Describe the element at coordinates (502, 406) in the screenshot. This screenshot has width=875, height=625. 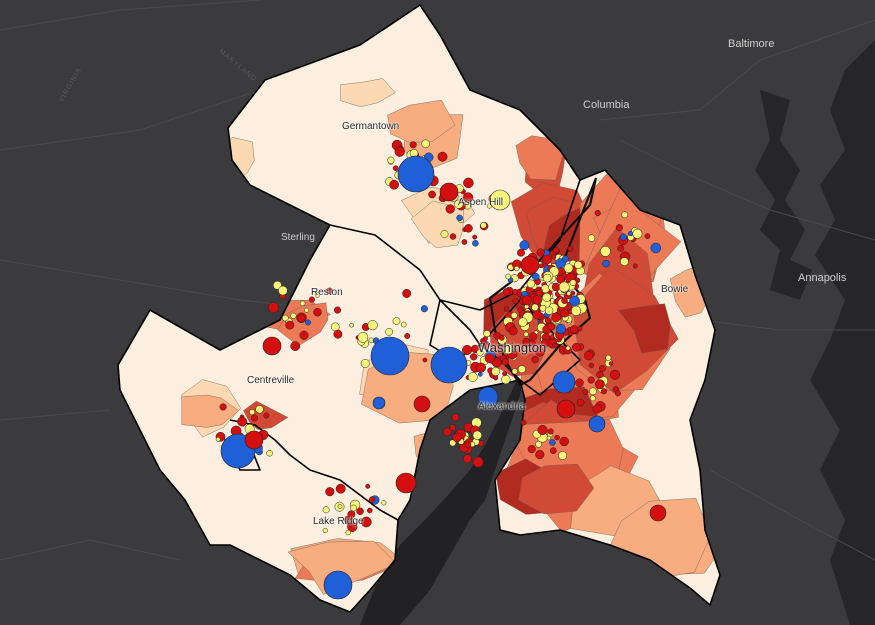
I see `city-label-alexandria: Alexandria` at that location.